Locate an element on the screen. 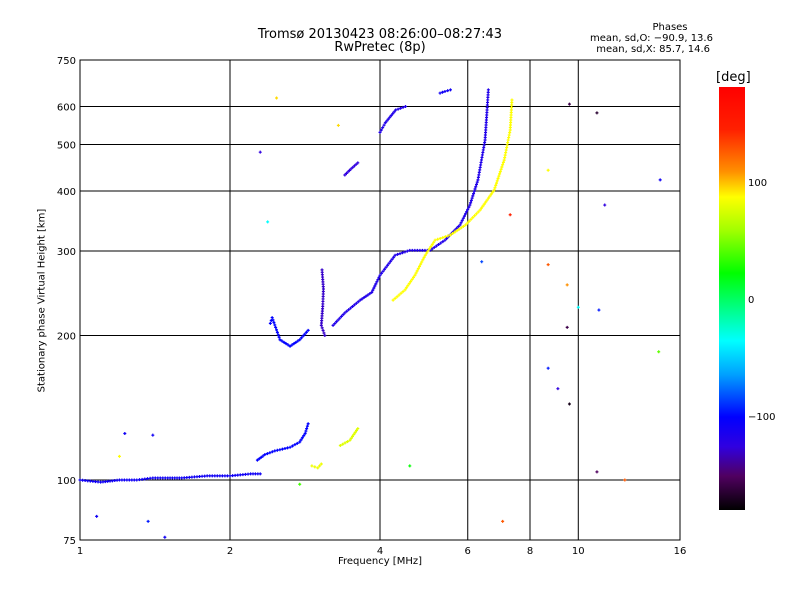 This screenshot has height=600, width=800. x-tick-label: 8 is located at coordinates (530, 551).